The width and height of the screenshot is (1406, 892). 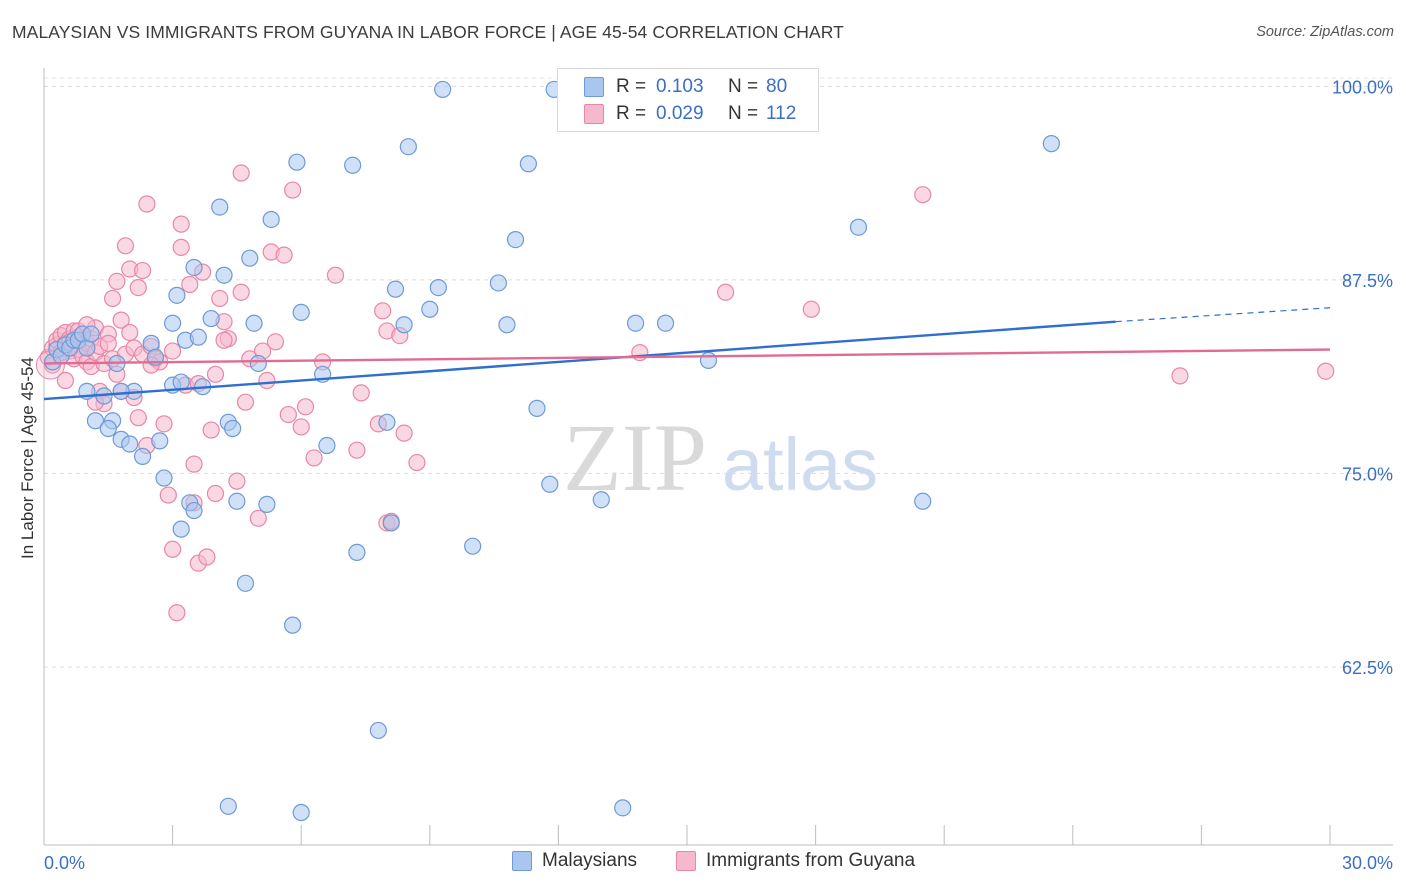 What do you see at coordinates (687, 354) in the screenshot?
I see `trend-lines` at bounding box center [687, 354].